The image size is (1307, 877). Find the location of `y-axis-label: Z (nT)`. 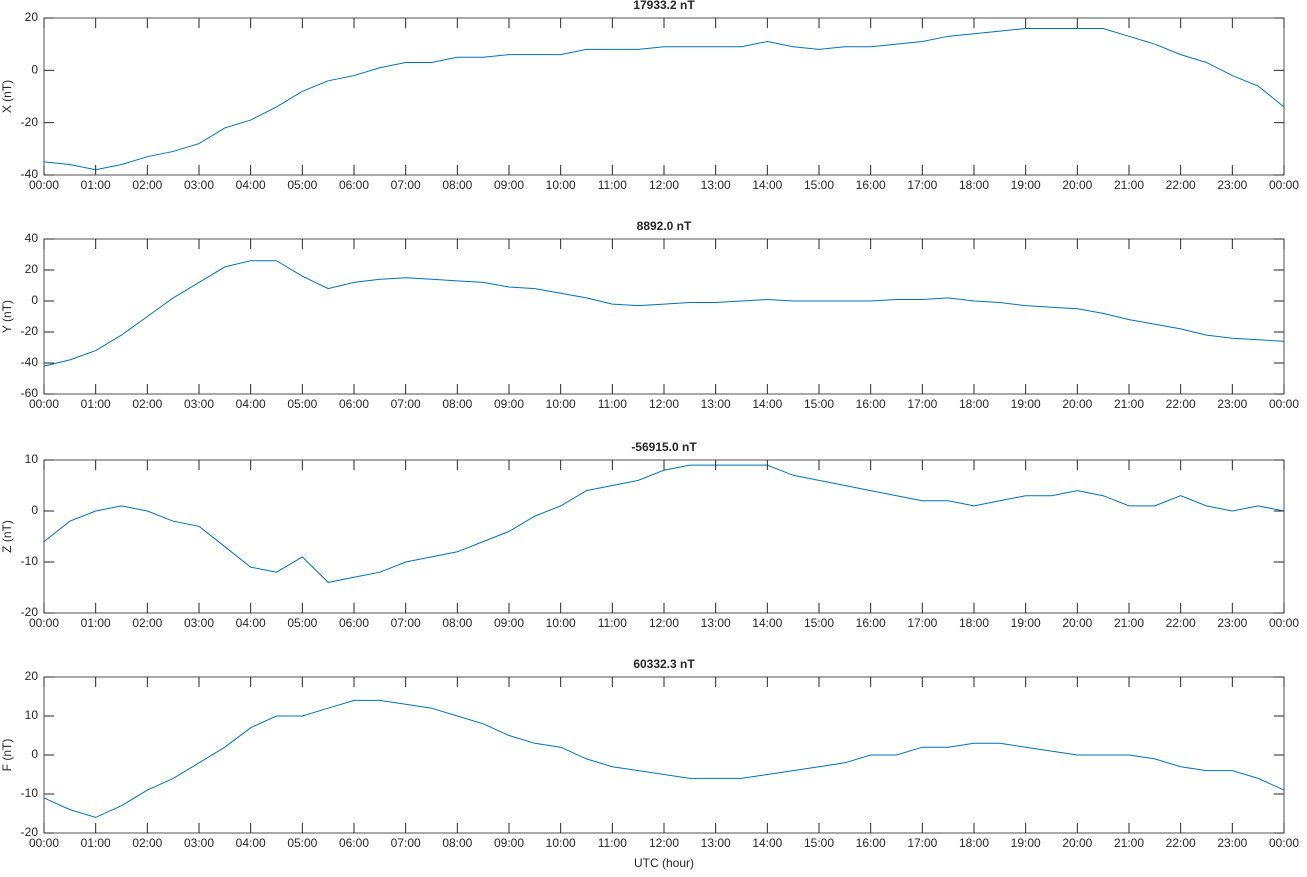

y-axis-label: Z (nT) is located at coordinates (7, 536).